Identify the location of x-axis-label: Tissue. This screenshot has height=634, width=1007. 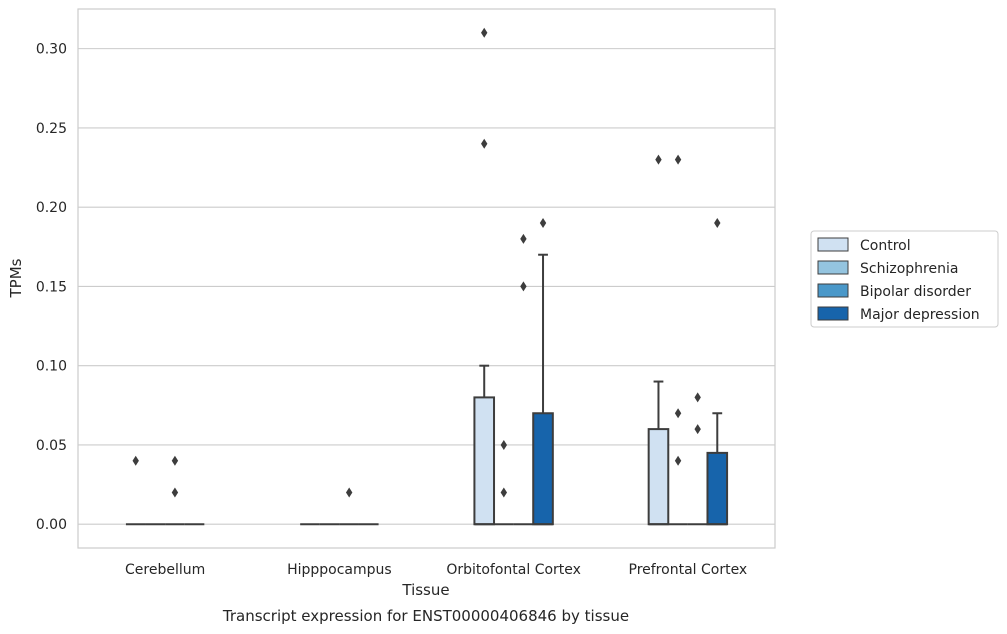
(425, 590).